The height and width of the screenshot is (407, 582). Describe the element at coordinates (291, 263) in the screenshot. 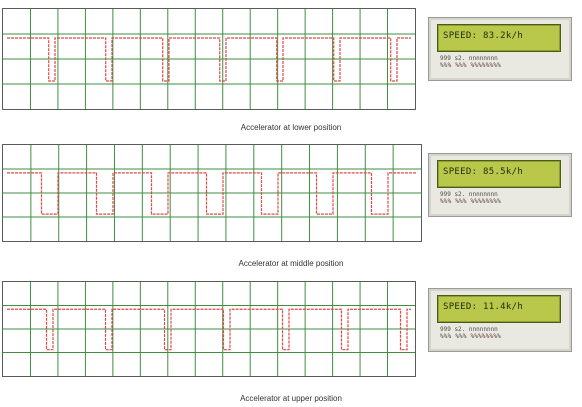

I see `caption-middle: Accelerator at middle position` at that location.